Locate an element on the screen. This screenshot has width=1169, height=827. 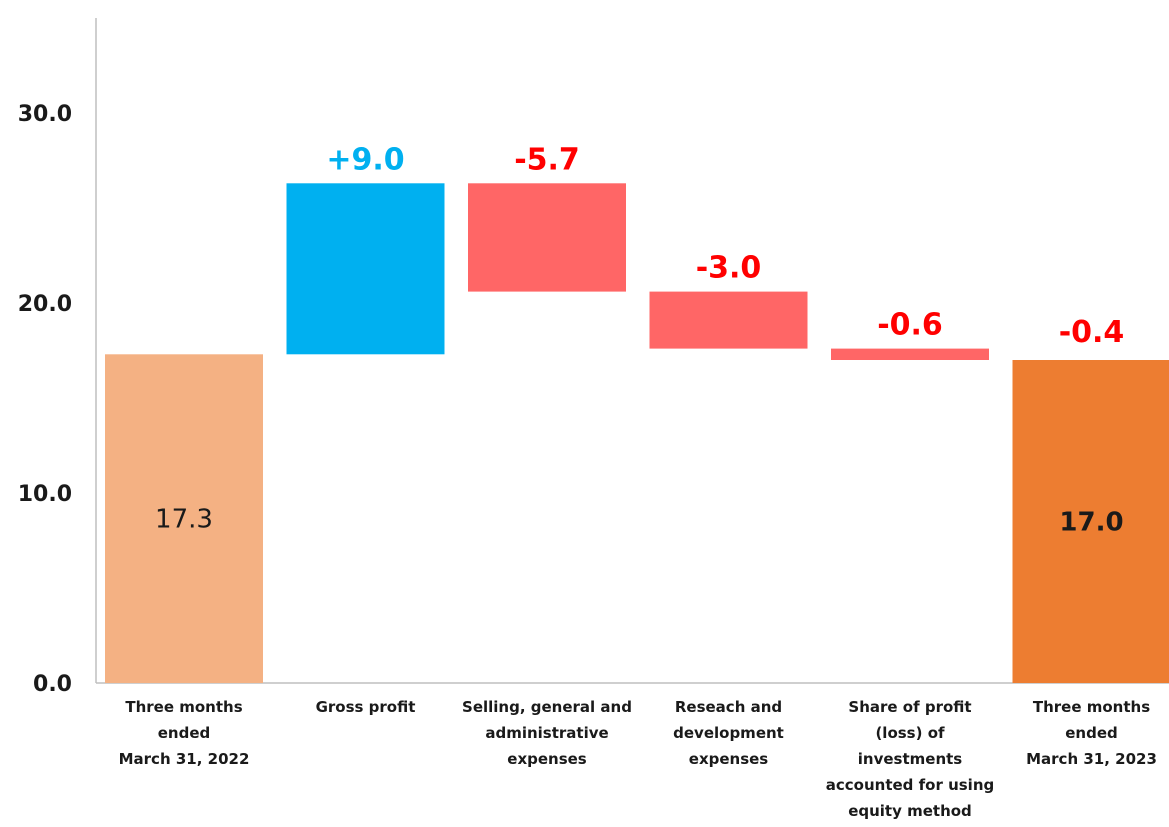
category-label-4: accounted for using is located at coordinates (910, 785).